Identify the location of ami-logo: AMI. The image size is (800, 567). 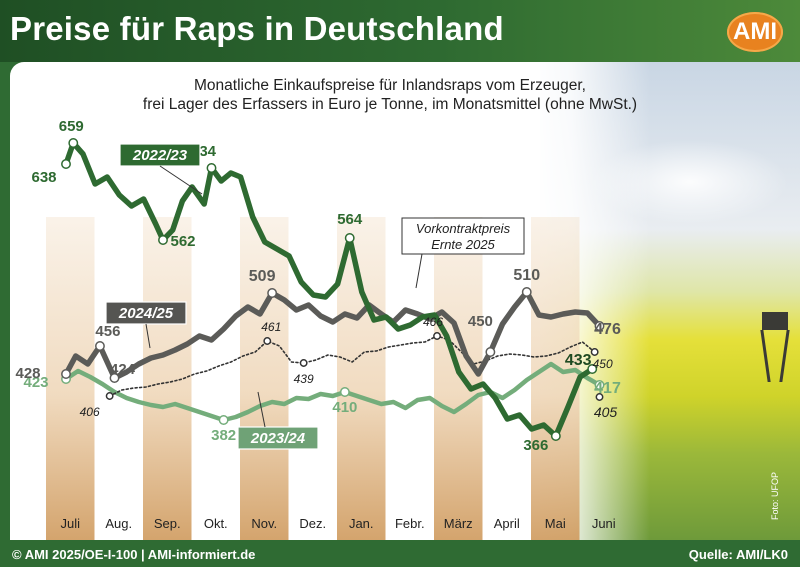
(755, 32).